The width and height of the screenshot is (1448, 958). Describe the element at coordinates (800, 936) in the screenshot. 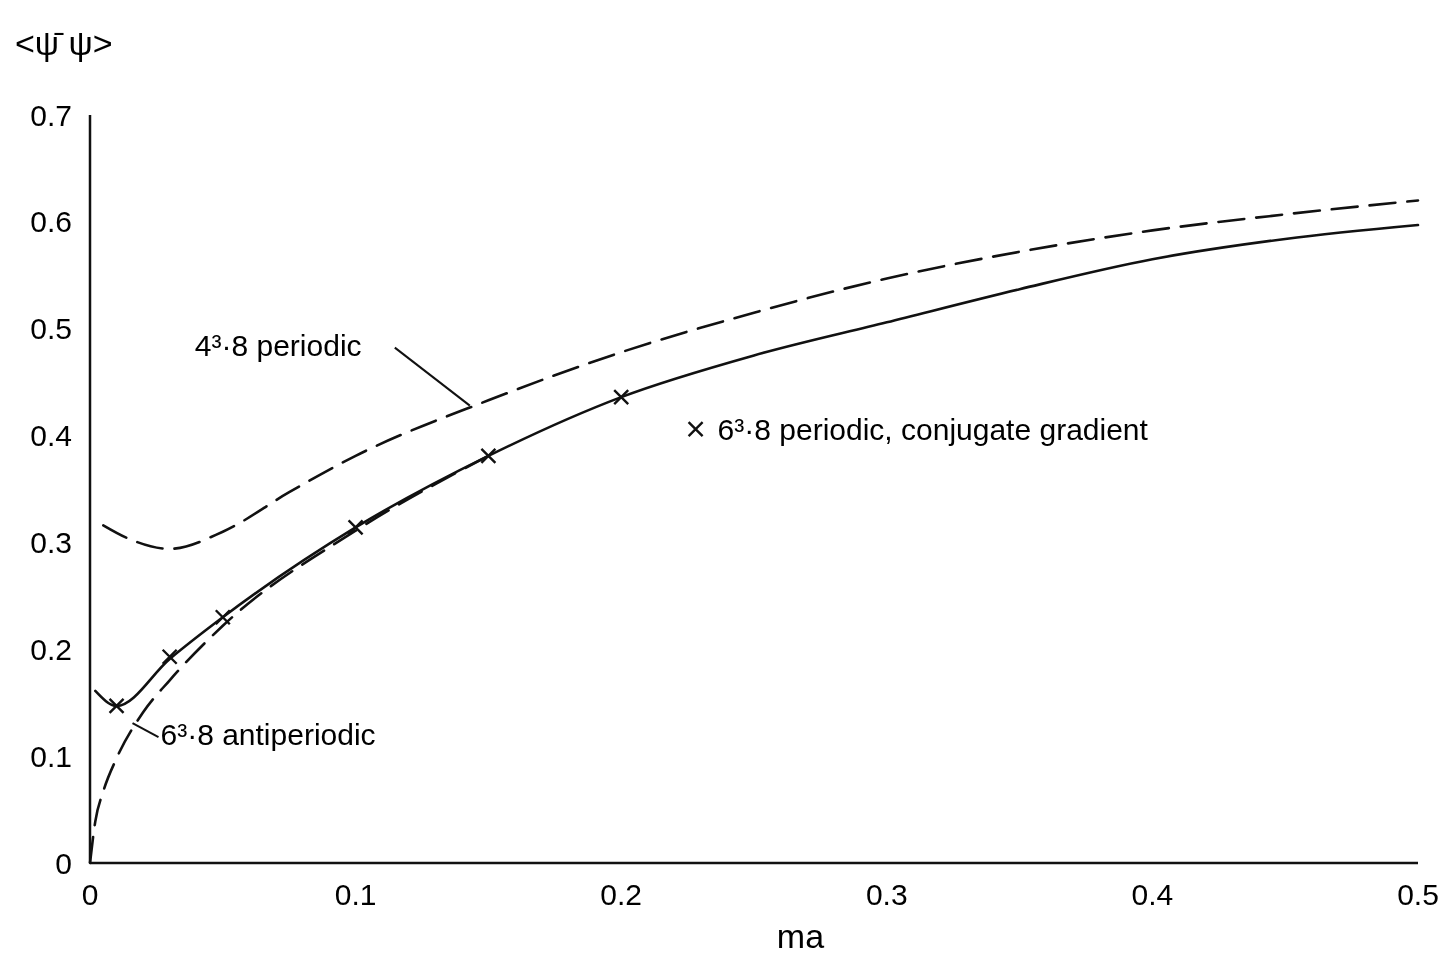

I see `x-axis-title: ma` at that location.